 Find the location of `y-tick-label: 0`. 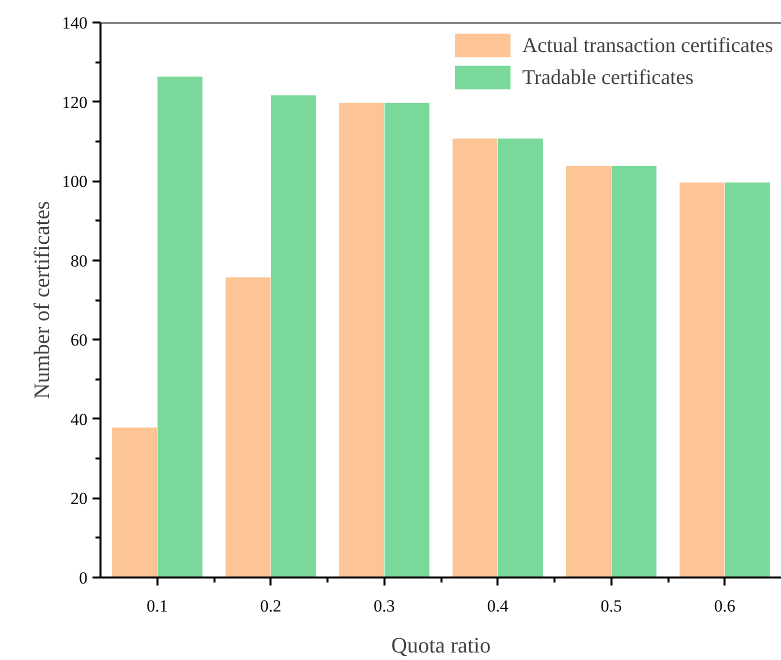

y-tick-label: 0 is located at coordinates (83, 578).